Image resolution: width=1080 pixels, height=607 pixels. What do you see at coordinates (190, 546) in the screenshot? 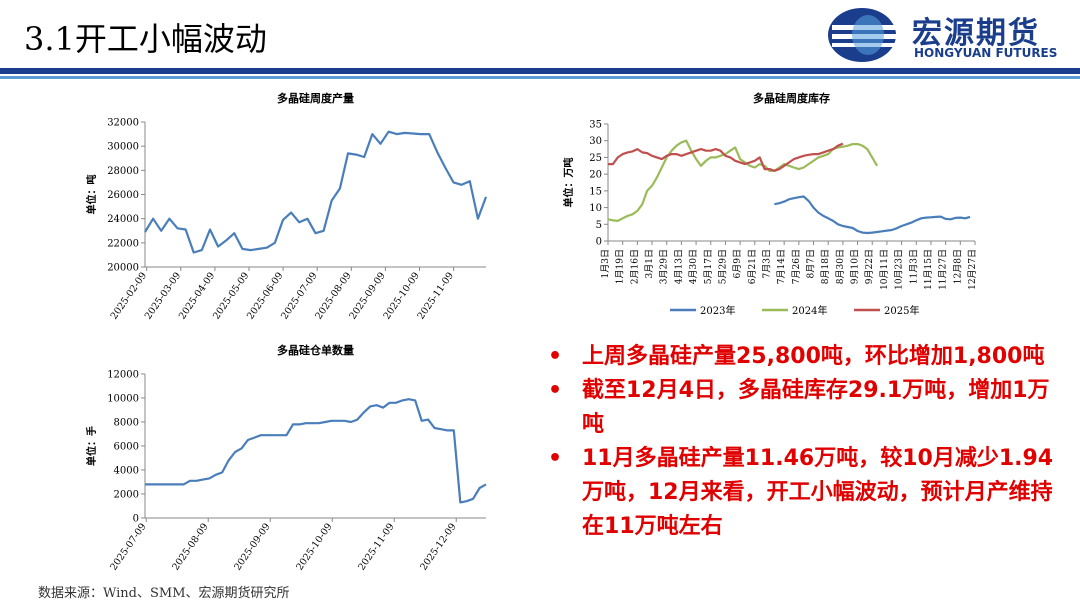
I see `x-tick-label: 2025-08-09` at bounding box center [190, 546].